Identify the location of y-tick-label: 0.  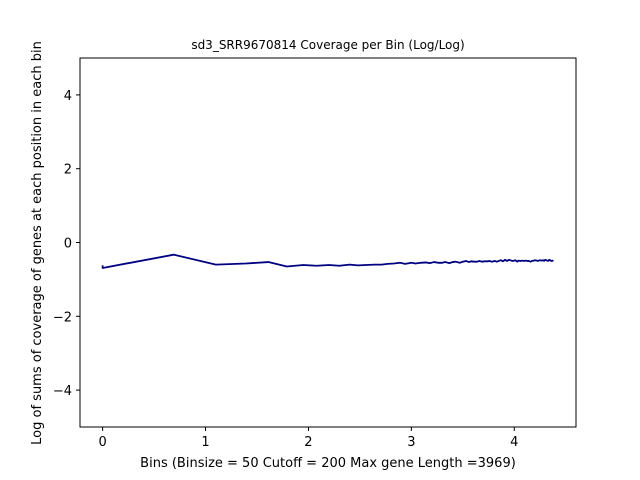
(68, 244).